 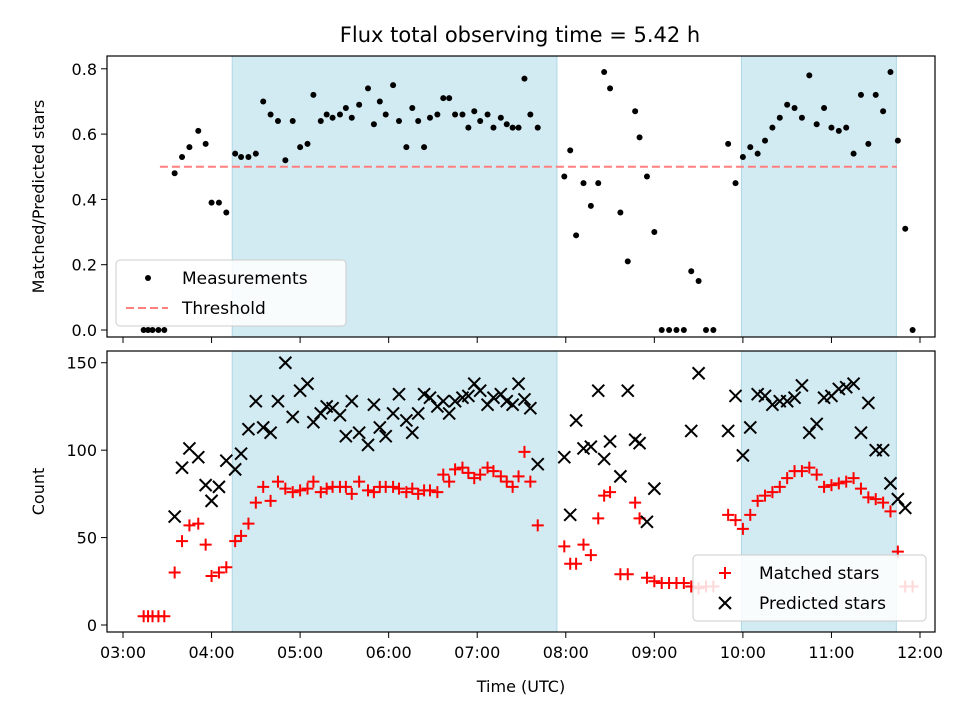 I want to click on x-tick-label: 06:00, so click(x=389, y=652).